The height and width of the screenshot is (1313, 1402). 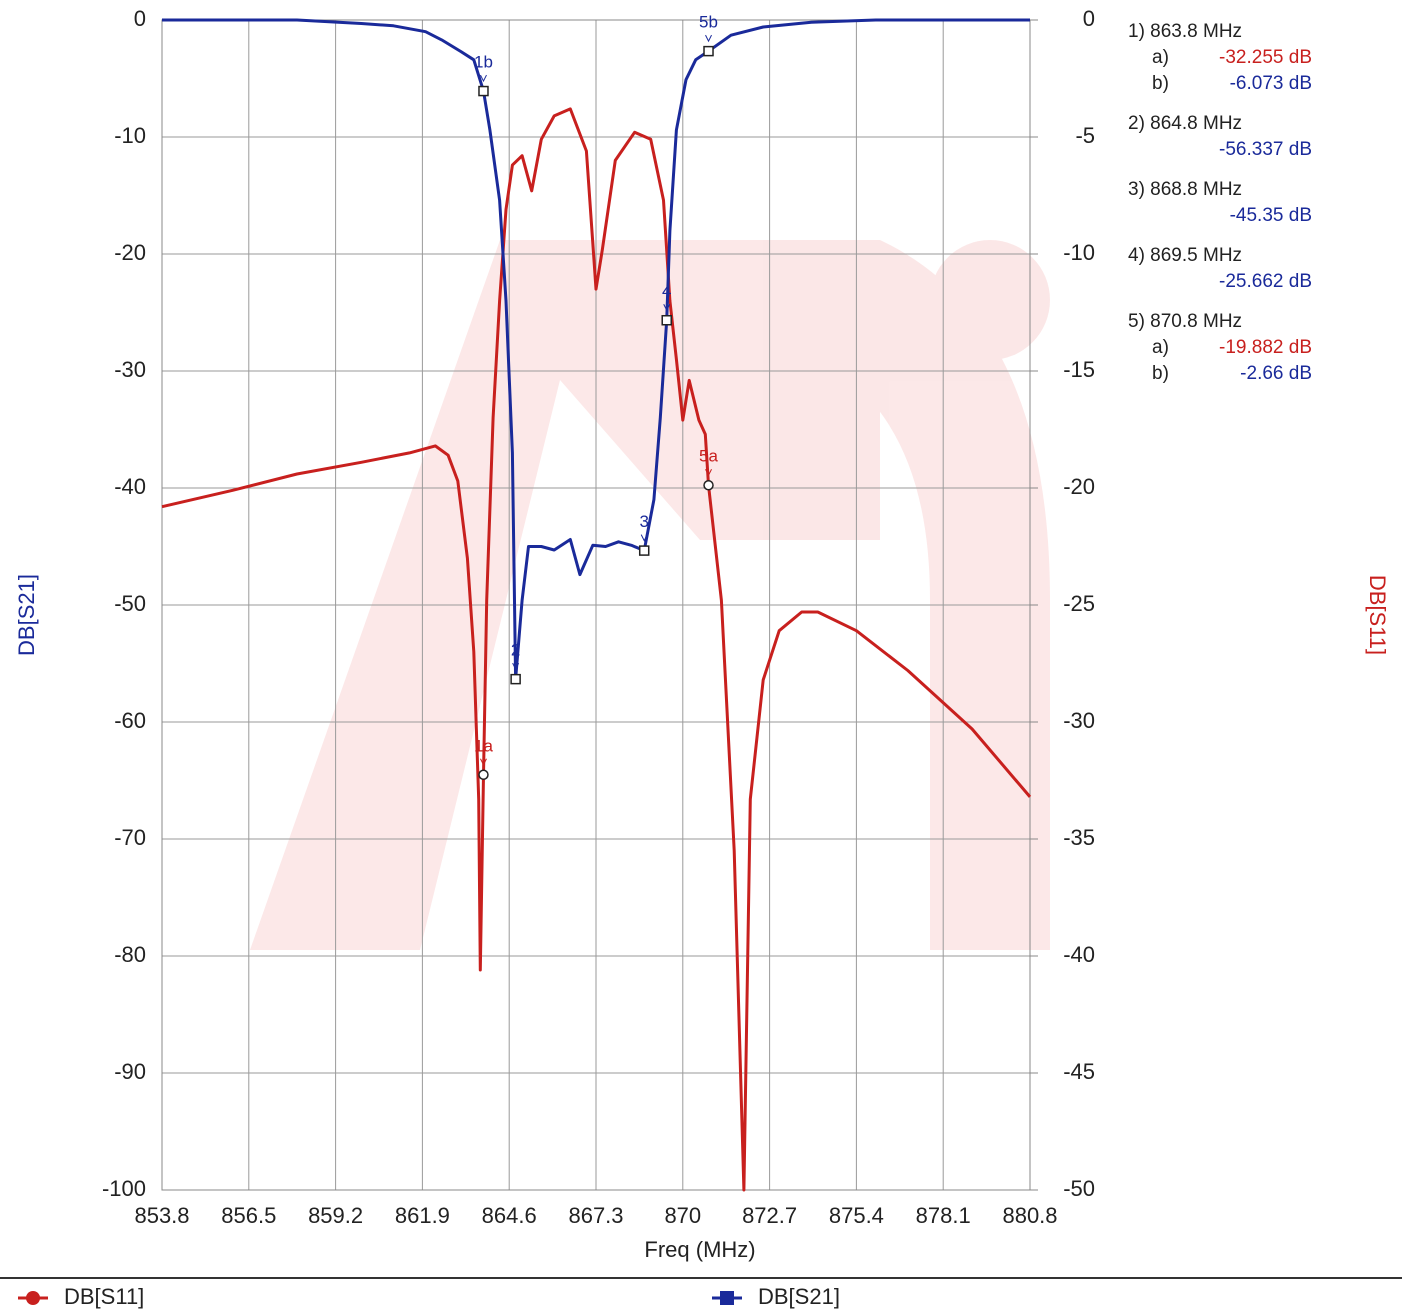 What do you see at coordinates (130, 954) in the screenshot?
I see `y-tick-label: -80` at bounding box center [130, 954].